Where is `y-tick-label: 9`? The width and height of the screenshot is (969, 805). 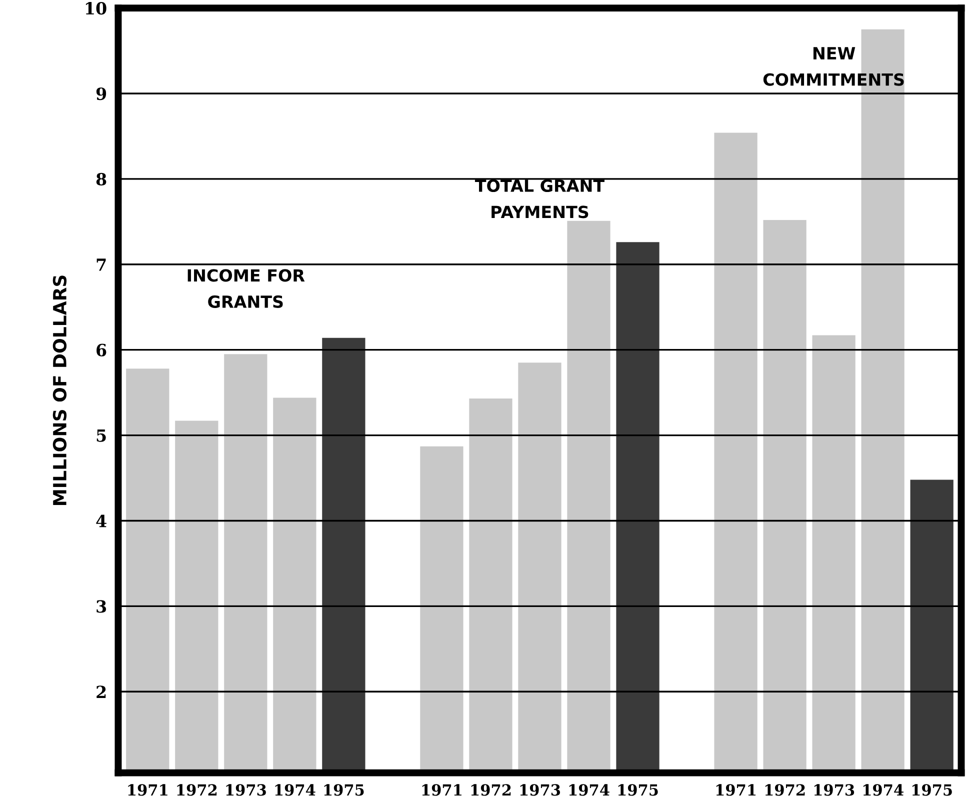 y-tick-label: 9 is located at coordinates (101, 93).